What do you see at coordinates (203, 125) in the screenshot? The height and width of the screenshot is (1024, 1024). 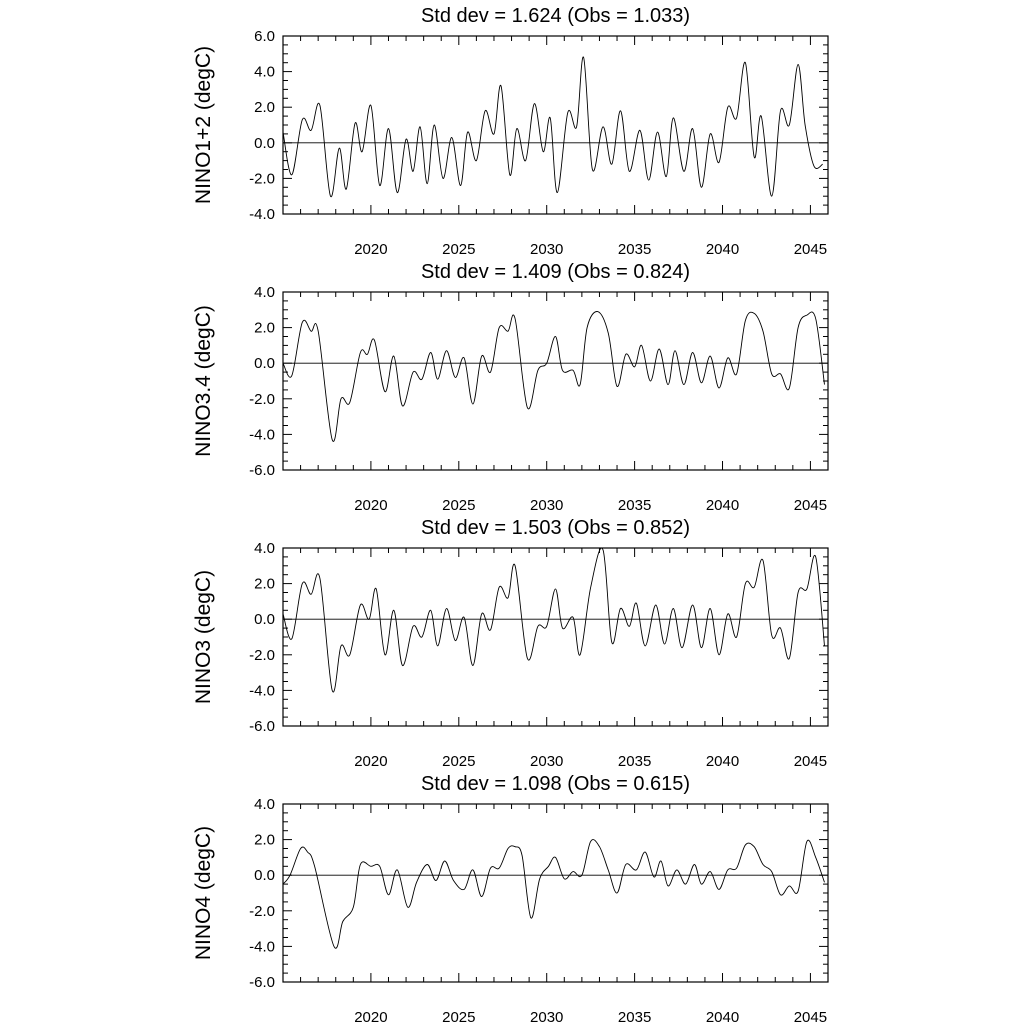 I see `y-axis-label: NINO1+2 (degC)` at bounding box center [203, 125].